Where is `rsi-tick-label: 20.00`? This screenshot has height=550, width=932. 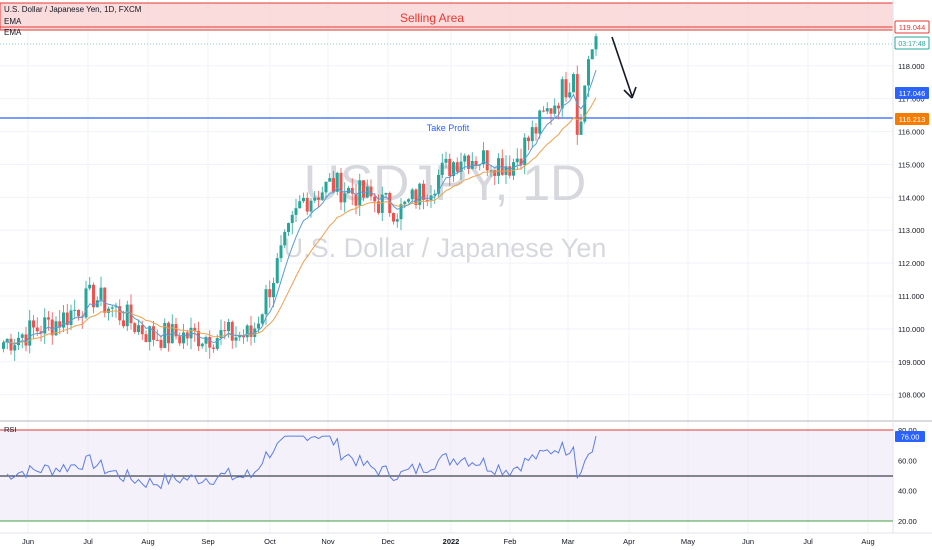 rsi-tick-label: 20.00 is located at coordinates (907, 521).